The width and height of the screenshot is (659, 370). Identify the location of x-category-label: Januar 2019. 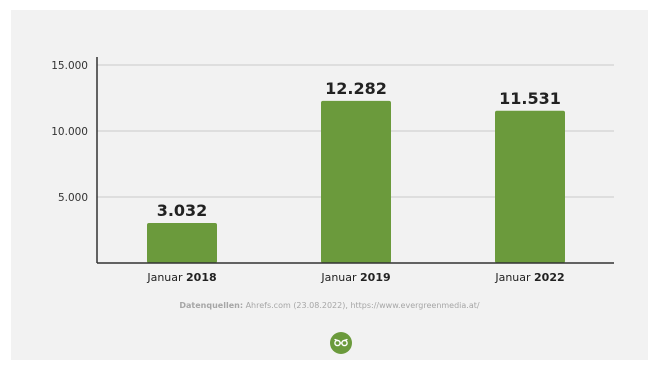
(355, 277).